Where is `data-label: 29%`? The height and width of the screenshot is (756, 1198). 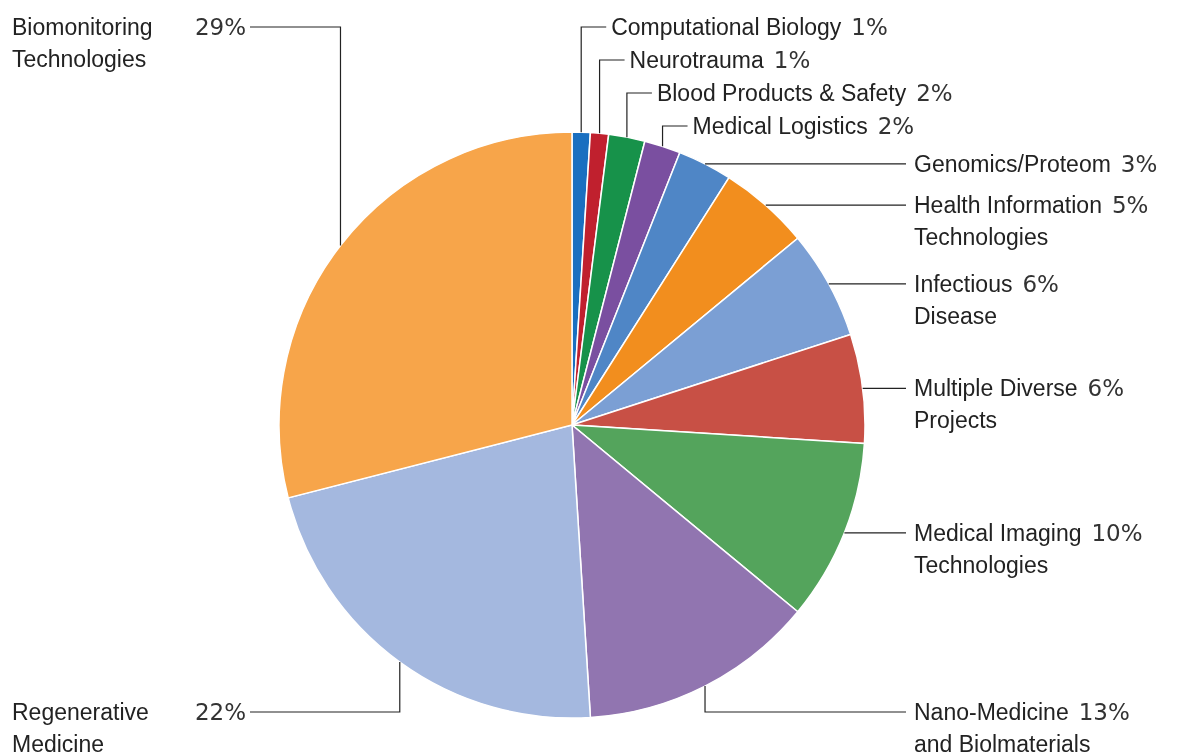 data-label: 29% is located at coordinates (220, 27).